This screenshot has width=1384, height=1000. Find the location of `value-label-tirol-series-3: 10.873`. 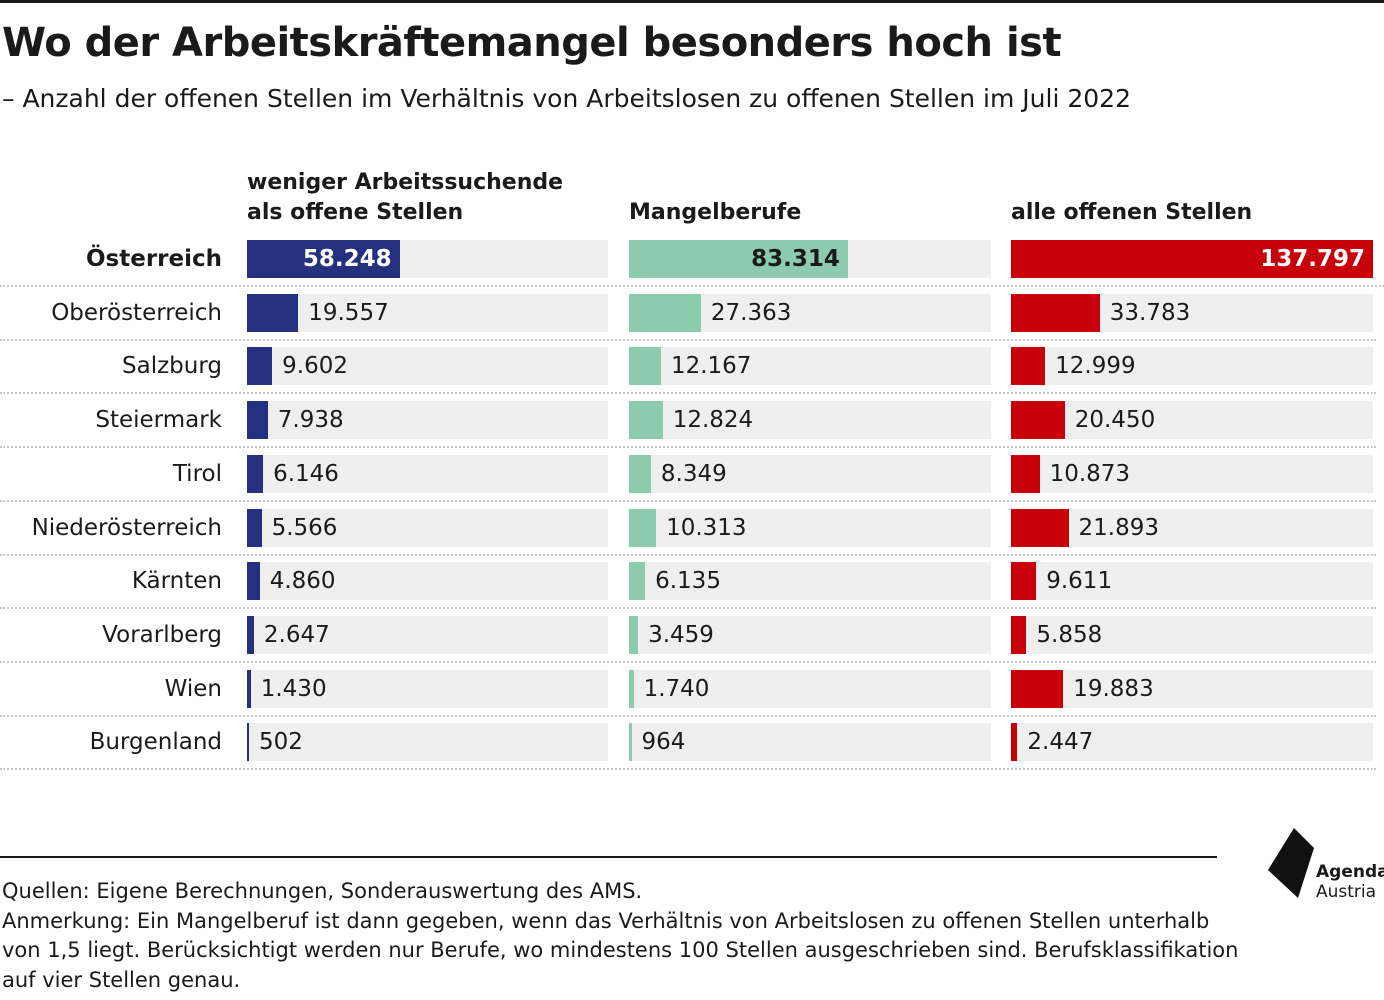

value-label-tirol-series-3: 10.873 is located at coordinates (1090, 474).